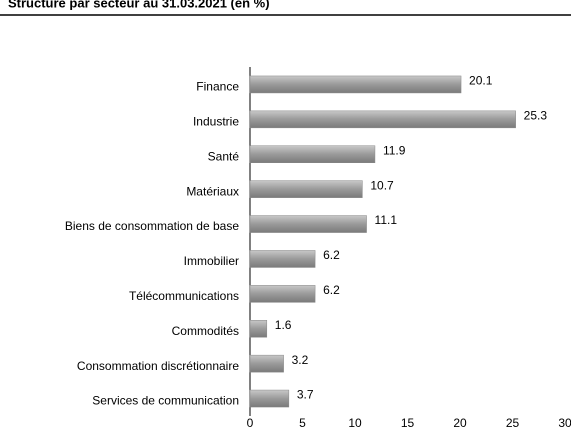 The height and width of the screenshot is (437, 571). What do you see at coordinates (382, 185) in the screenshot?
I see `data-label: 10.7` at bounding box center [382, 185].